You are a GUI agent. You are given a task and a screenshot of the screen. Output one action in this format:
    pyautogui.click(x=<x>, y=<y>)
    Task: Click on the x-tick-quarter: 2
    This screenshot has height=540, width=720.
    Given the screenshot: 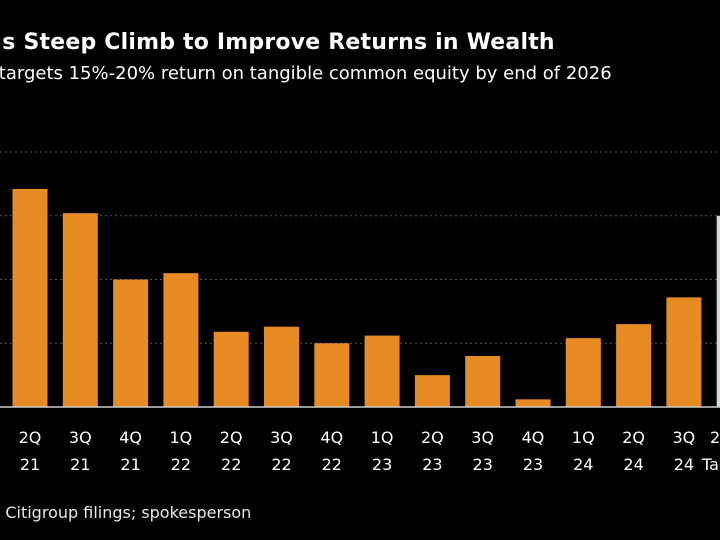 What is the action you would take?
    pyautogui.click(x=715, y=437)
    